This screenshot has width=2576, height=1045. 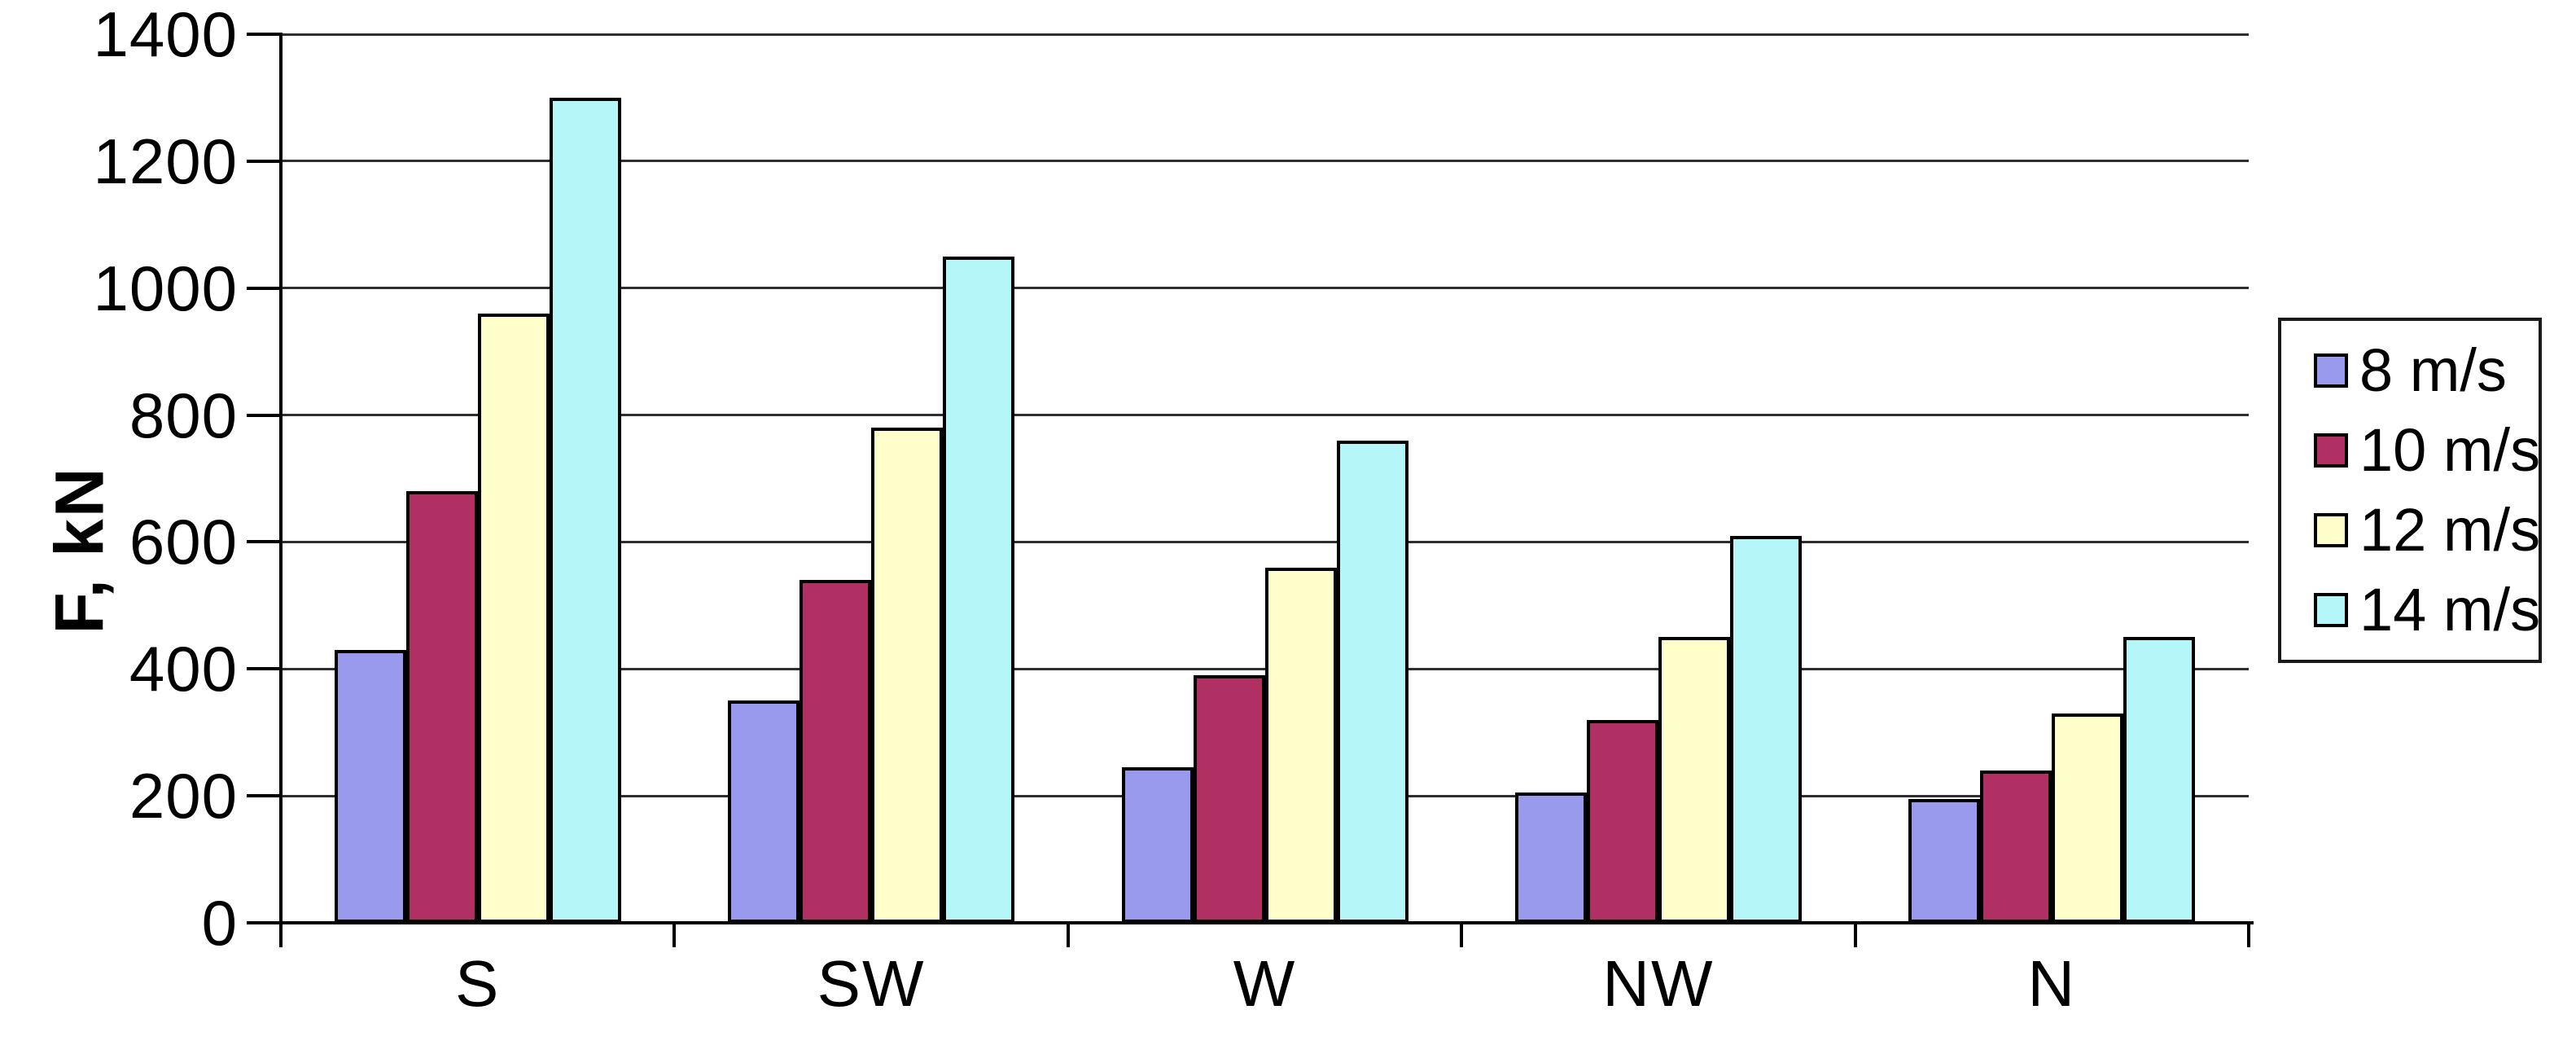 What do you see at coordinates (2450, 609) in the screenshot?
I see `legend-label: 14 m/s` at bounding box center [2450, 609].